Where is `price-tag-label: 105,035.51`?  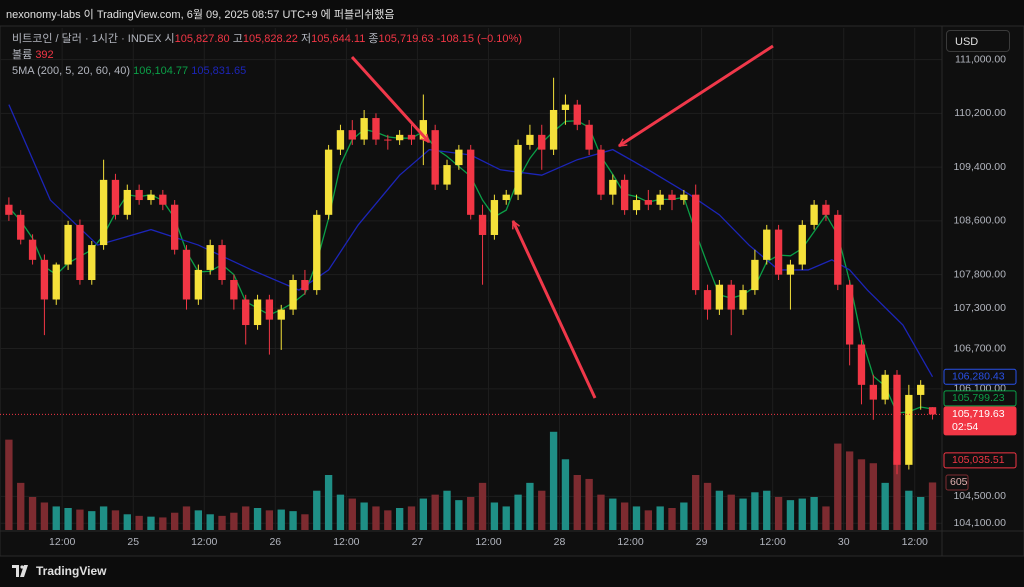 price-tag-label: 105,035.51 is located at coordinates (978, 460).